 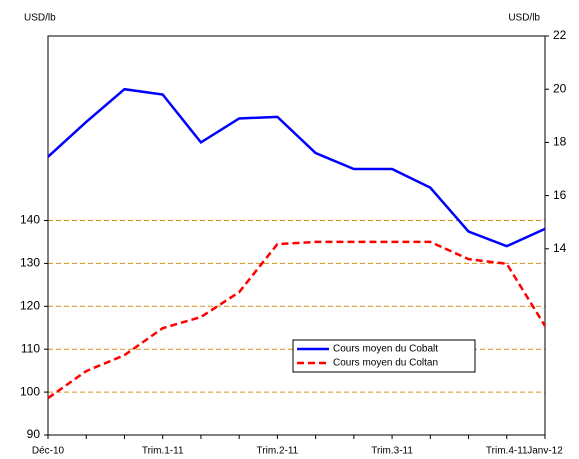 I want to click on y2-tick-label: 16, so click(x=560, y=195).